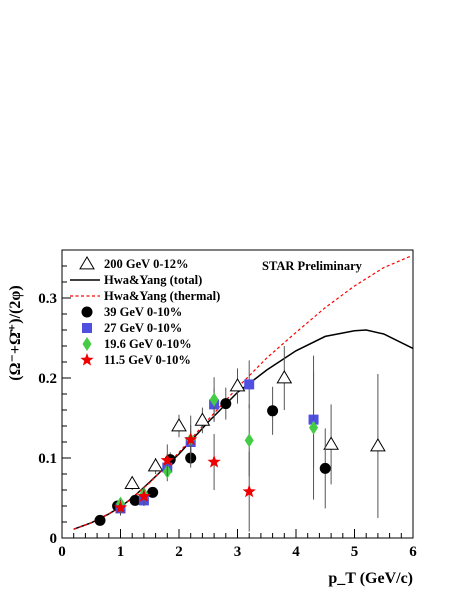 The width and height of the screenshot is (457, 591). Describe the element at coordinates (370, 578) in the screenshot. I see `x-axis-title: p_T (GeV/c)` at that location.